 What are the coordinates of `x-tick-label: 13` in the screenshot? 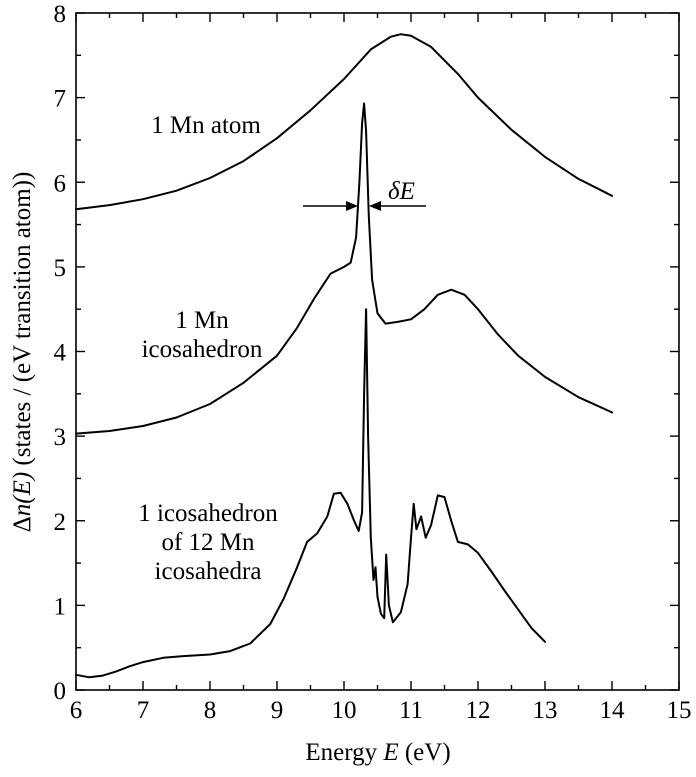 It's located at (545, 710).